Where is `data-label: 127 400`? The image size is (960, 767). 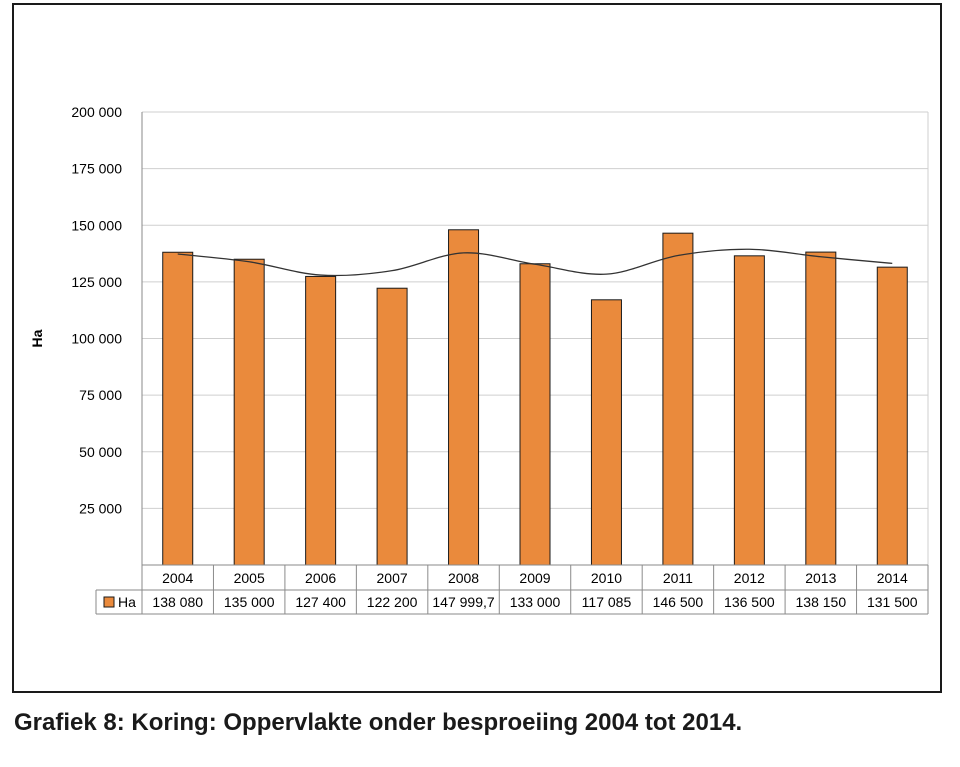 data-label: 127 400 is located at coordinates (320, 602).